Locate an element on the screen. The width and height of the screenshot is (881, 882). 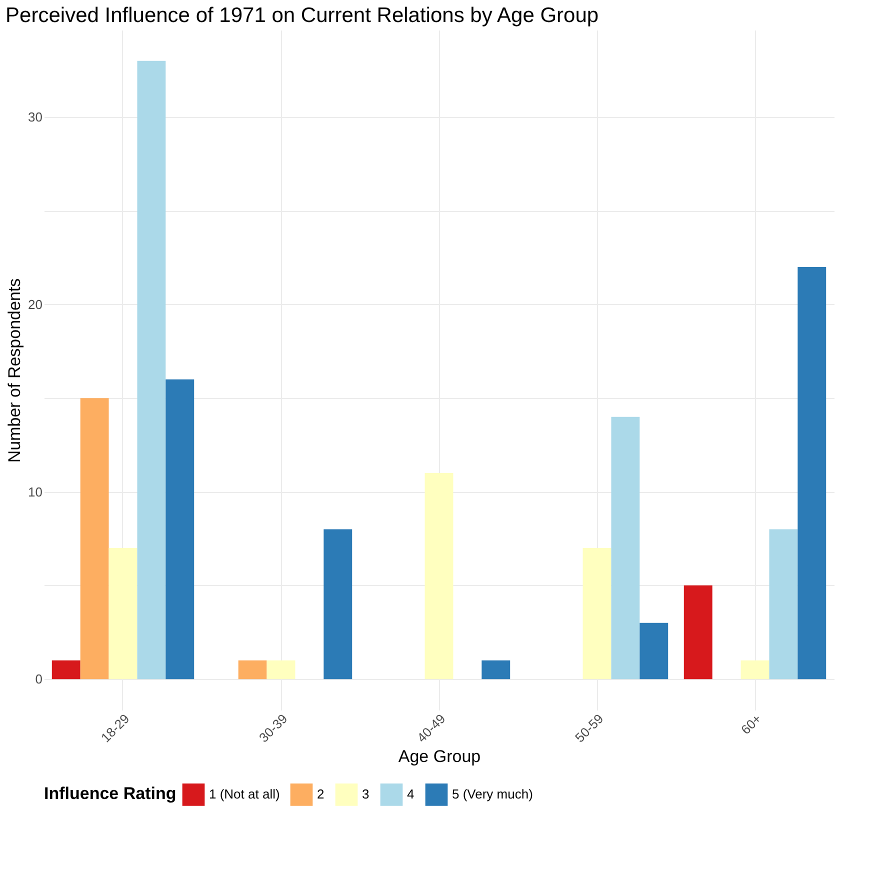
legend-label: 5 (Very much) is located at coordinates (492, 794).